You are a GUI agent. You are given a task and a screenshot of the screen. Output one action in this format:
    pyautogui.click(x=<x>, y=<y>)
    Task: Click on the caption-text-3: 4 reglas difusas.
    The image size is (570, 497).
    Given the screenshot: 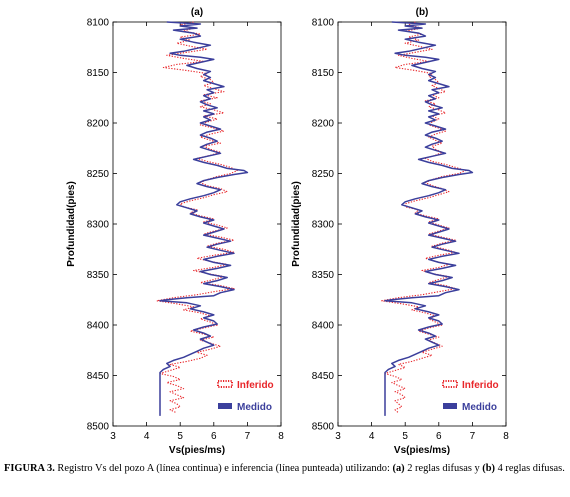 What is the action you would take?
    pyautogui.click(x=529, y=468)
    